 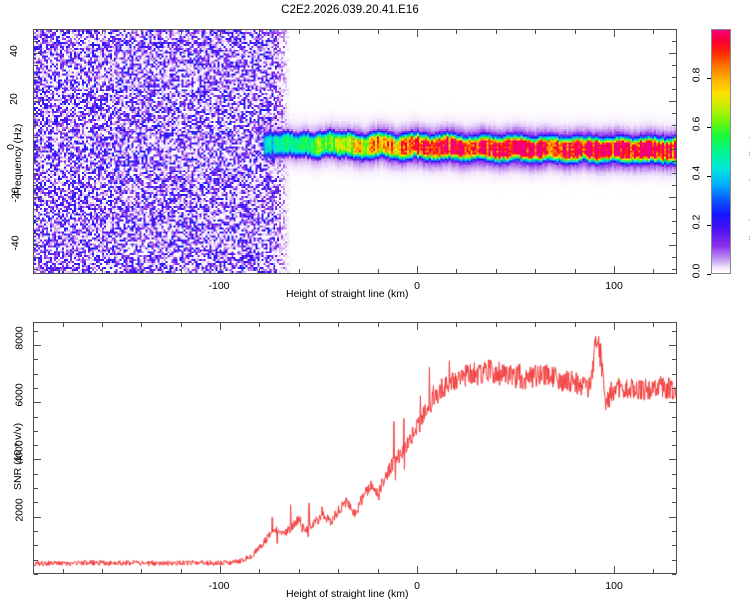 What do you see at coordinates (13, 51) in the screenshot?
I see `spectrogram-y-tick-label: 40` at bounding box center [13, 51].